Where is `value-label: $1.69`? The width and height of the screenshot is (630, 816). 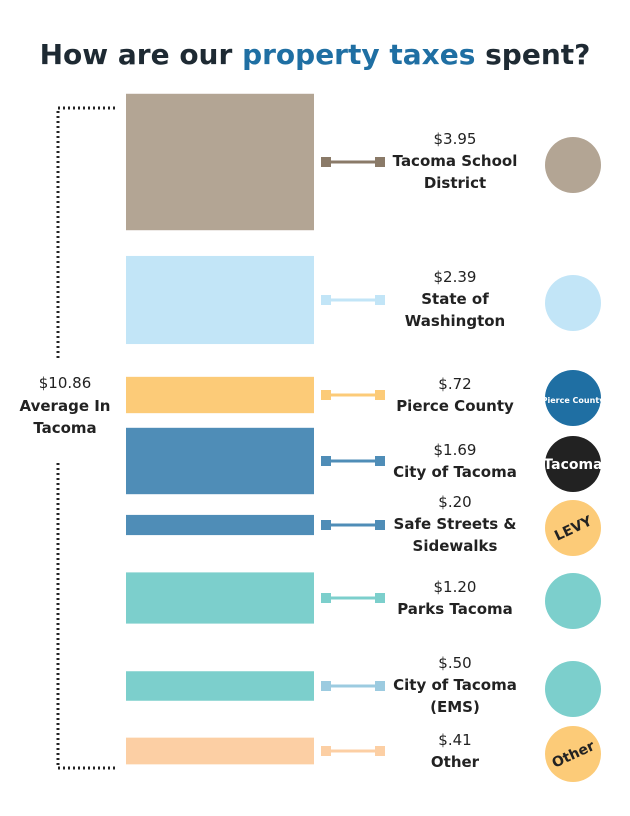
value-label: $1.69 is located at coordinates (455, 450).